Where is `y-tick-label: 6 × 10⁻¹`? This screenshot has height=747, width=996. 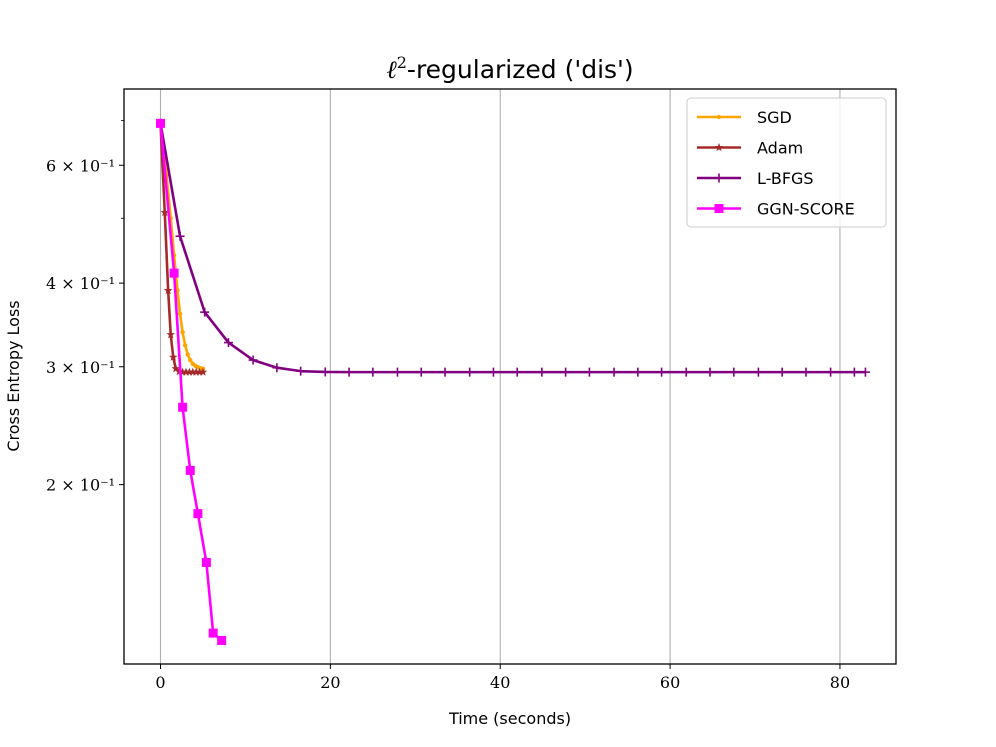 y-tick-label: 6 × 10⁻¹ is located at coordinates (80, 165).